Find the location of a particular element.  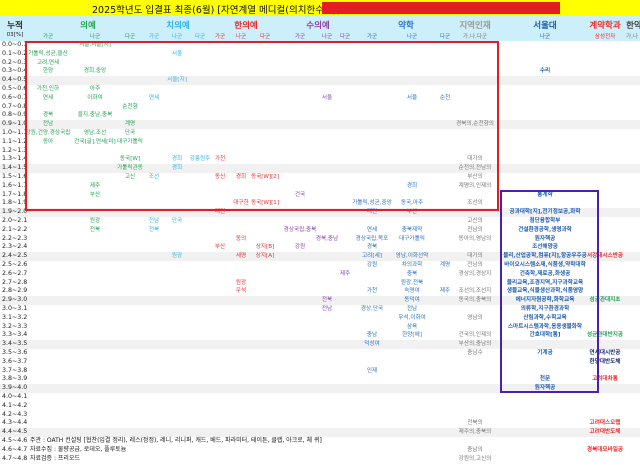

table-row: 0.4~0.5 서울[지] is located at coordinates (320, 80).